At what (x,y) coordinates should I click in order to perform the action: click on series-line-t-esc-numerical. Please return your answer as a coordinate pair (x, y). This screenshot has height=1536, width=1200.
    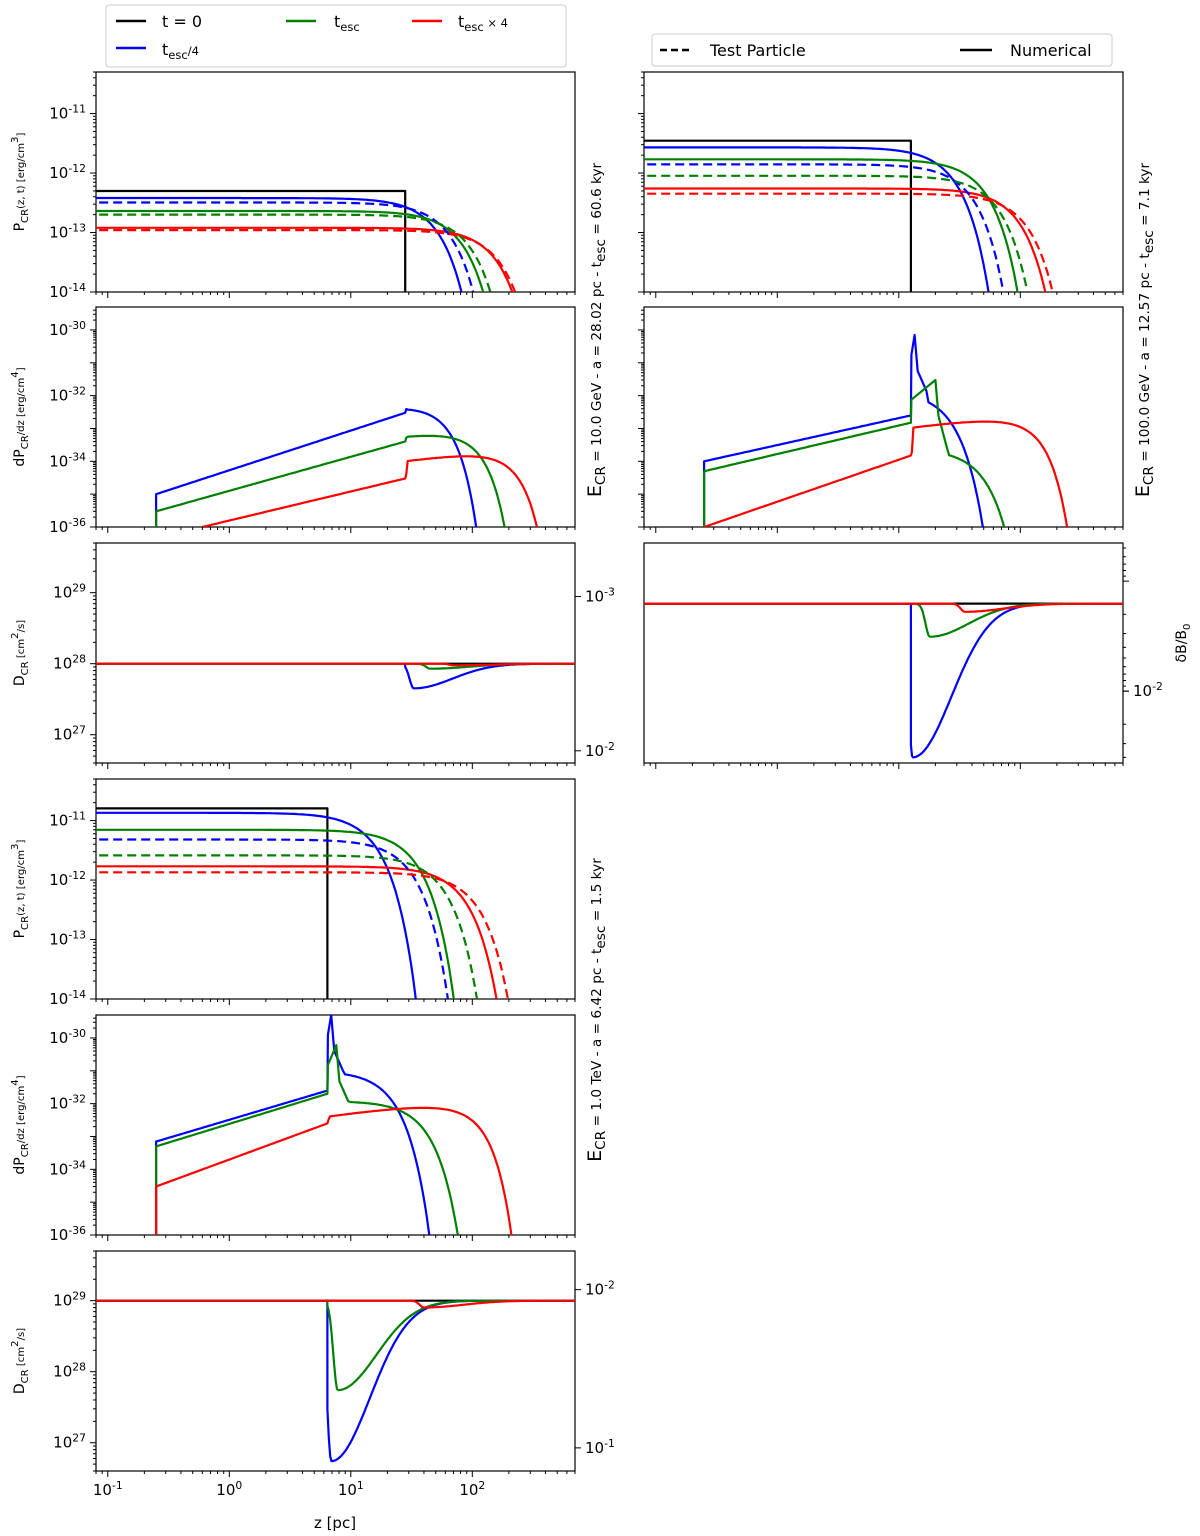
    Looking at the image, I should click on (275, 913).